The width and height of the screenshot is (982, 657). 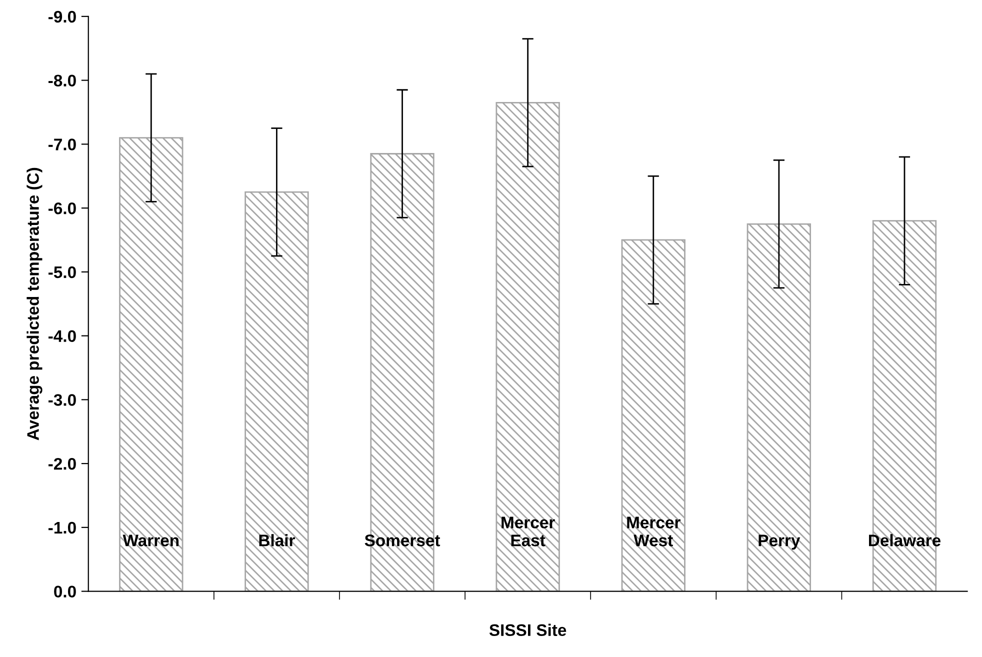 I want to click on y-tick-label: 0.0, so click(x=65, y=592).